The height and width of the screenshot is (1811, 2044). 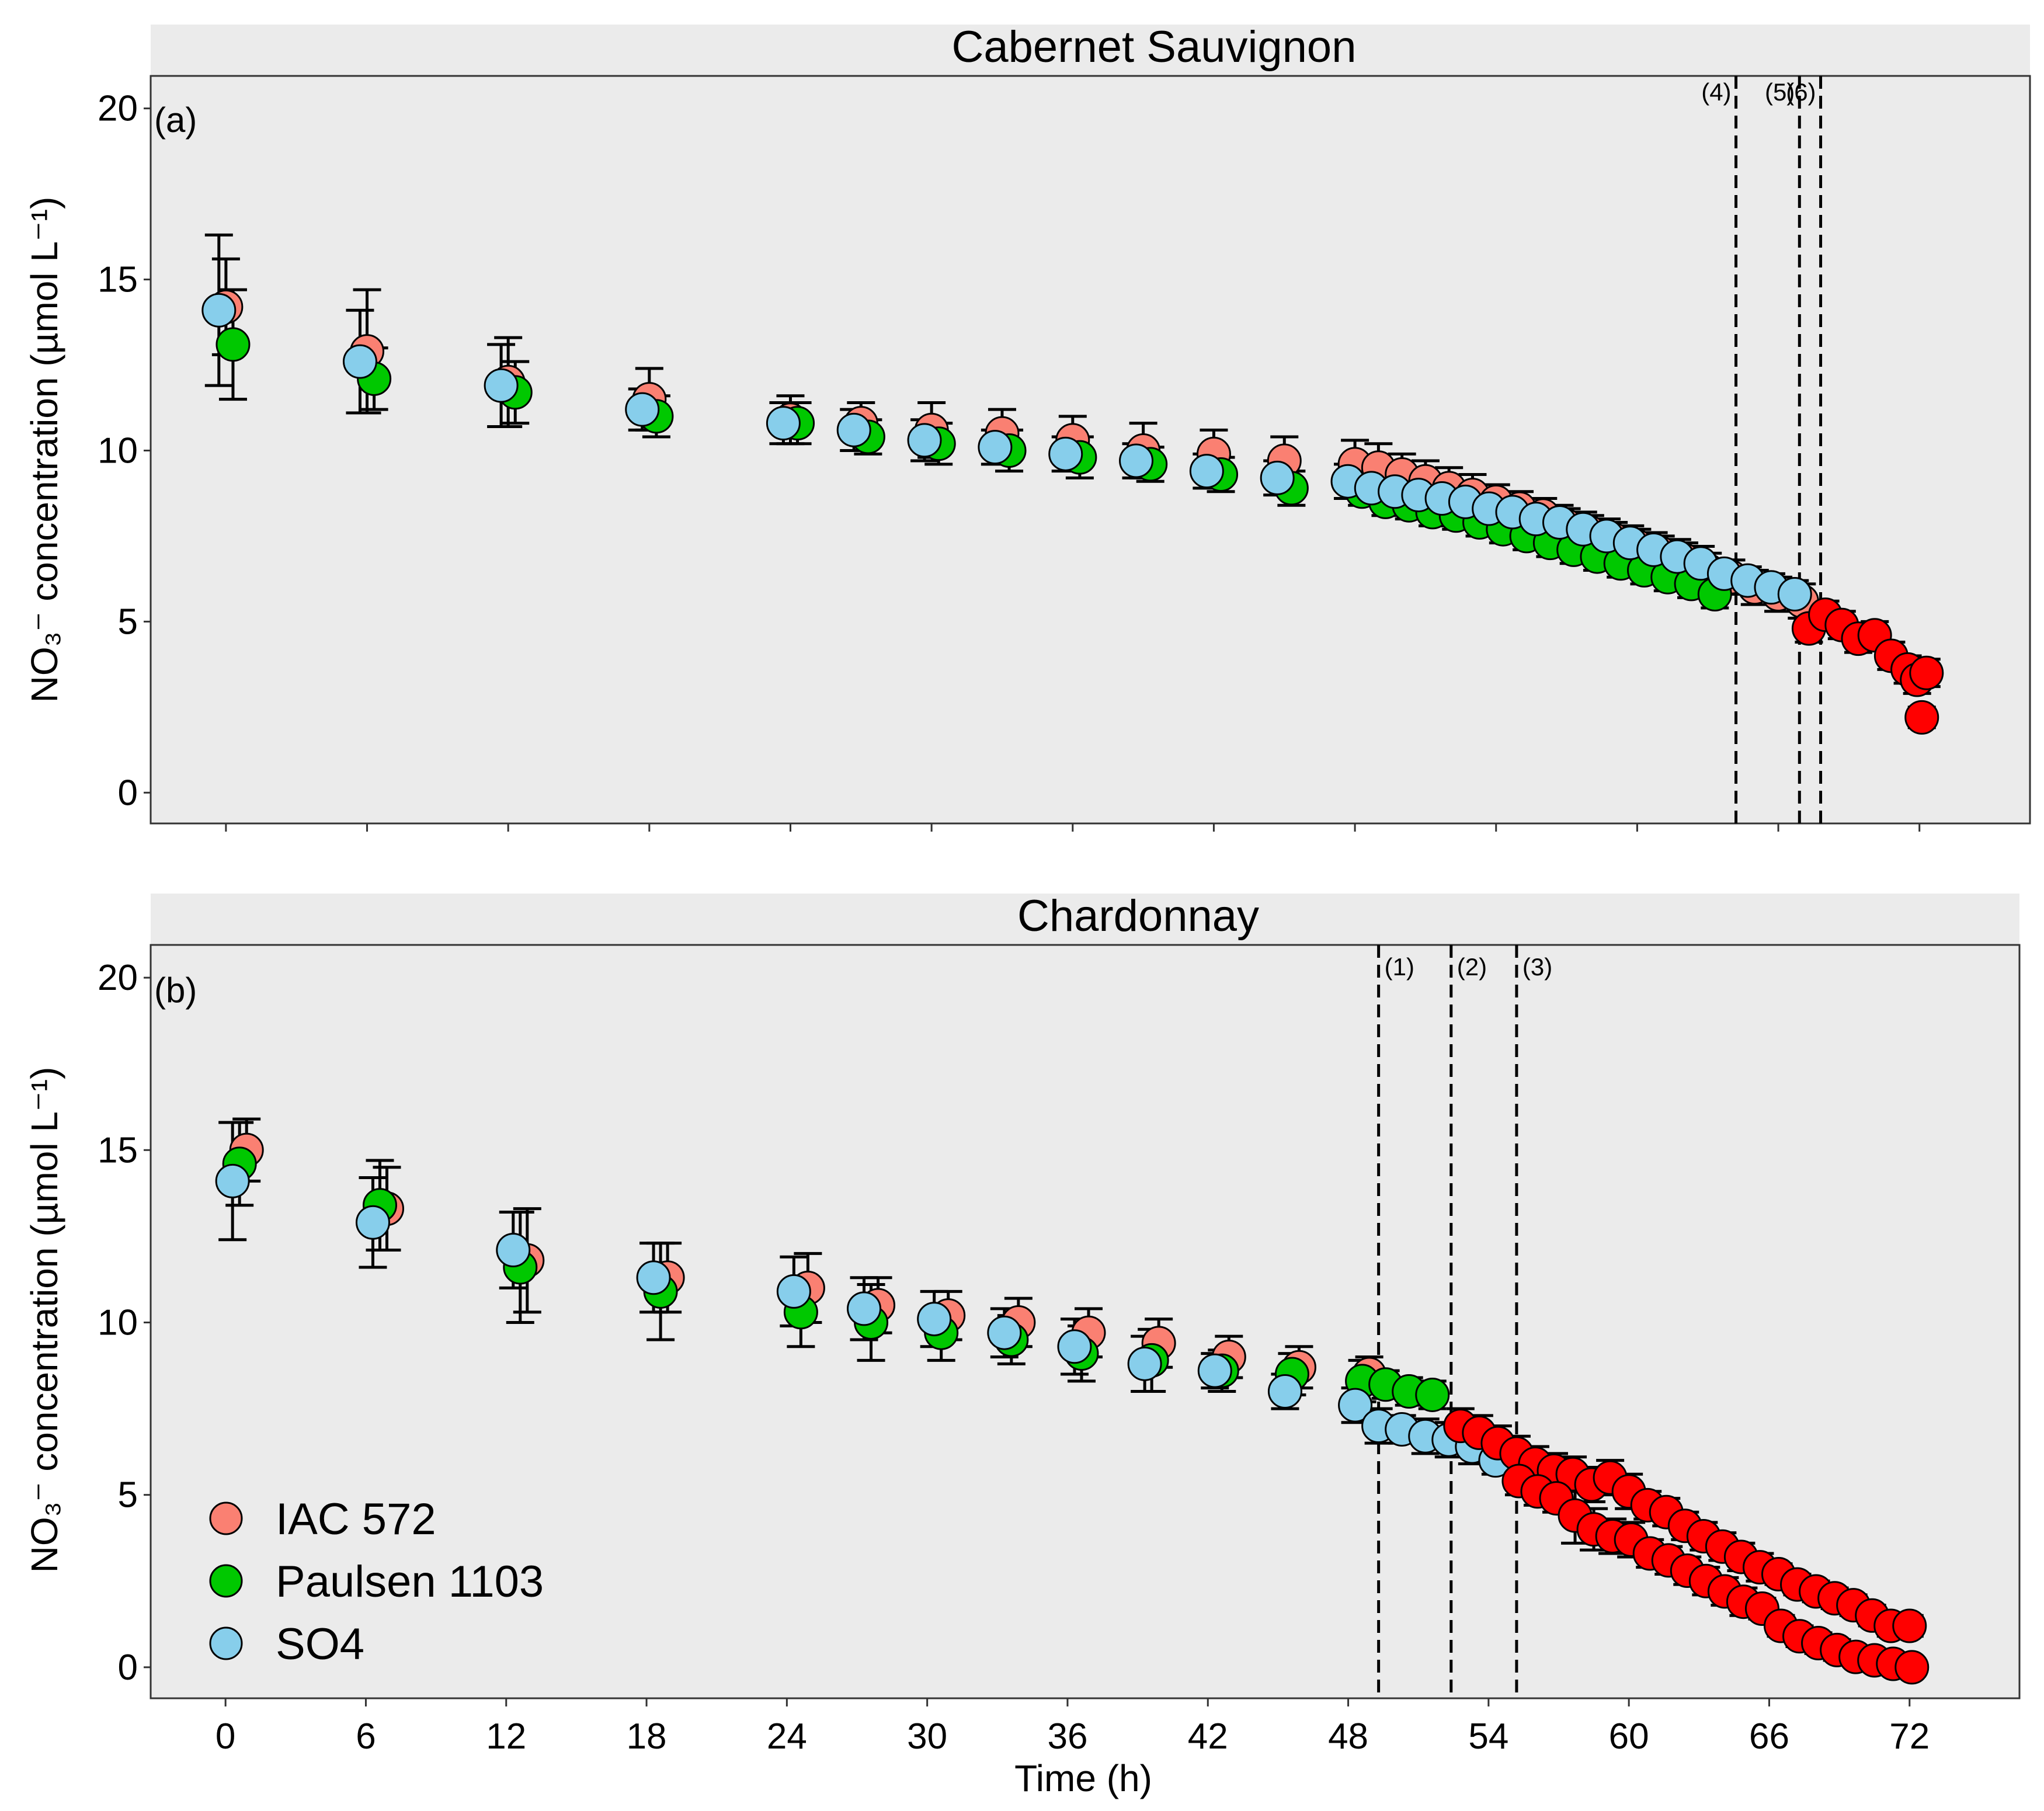 What do you see at coordinates (506, 1736) in the screenshot?
I see `x-tick-label: 12` at bounding box center [506, 1736].